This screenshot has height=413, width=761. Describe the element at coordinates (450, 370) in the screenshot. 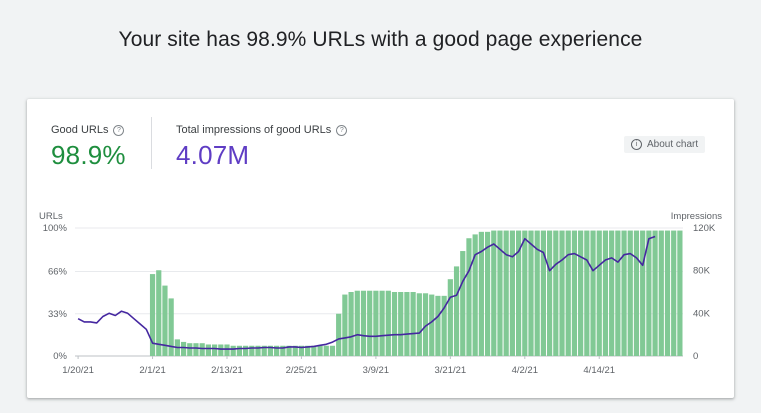

I see `x-tick-label: 3/21/21` at that location.